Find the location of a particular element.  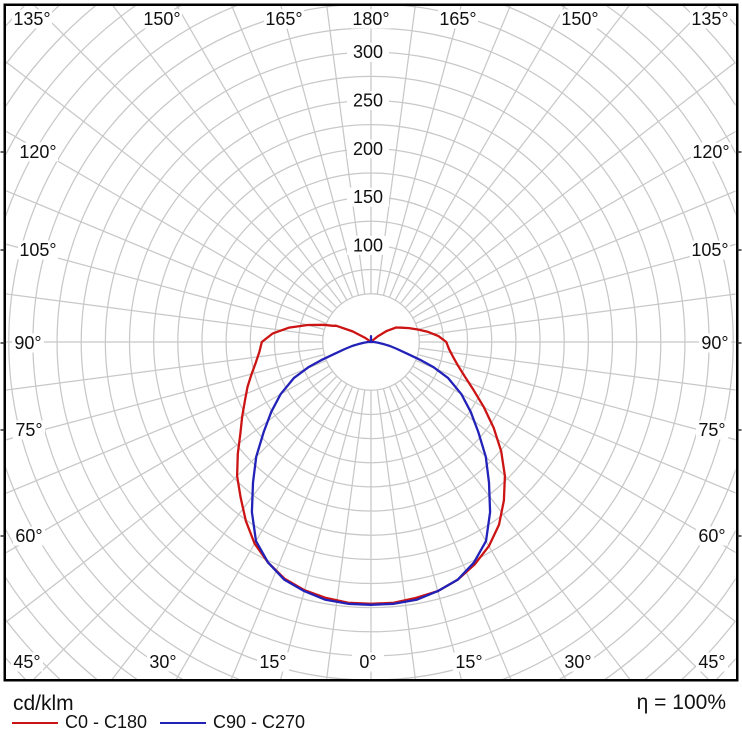

radial-tick-label: 100 is located at coordinates (368, 245).